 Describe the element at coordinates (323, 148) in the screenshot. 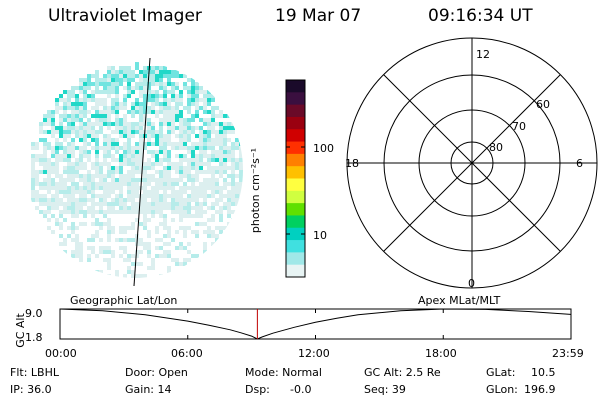

I see `colorbar-tick-100: 100` at that location.